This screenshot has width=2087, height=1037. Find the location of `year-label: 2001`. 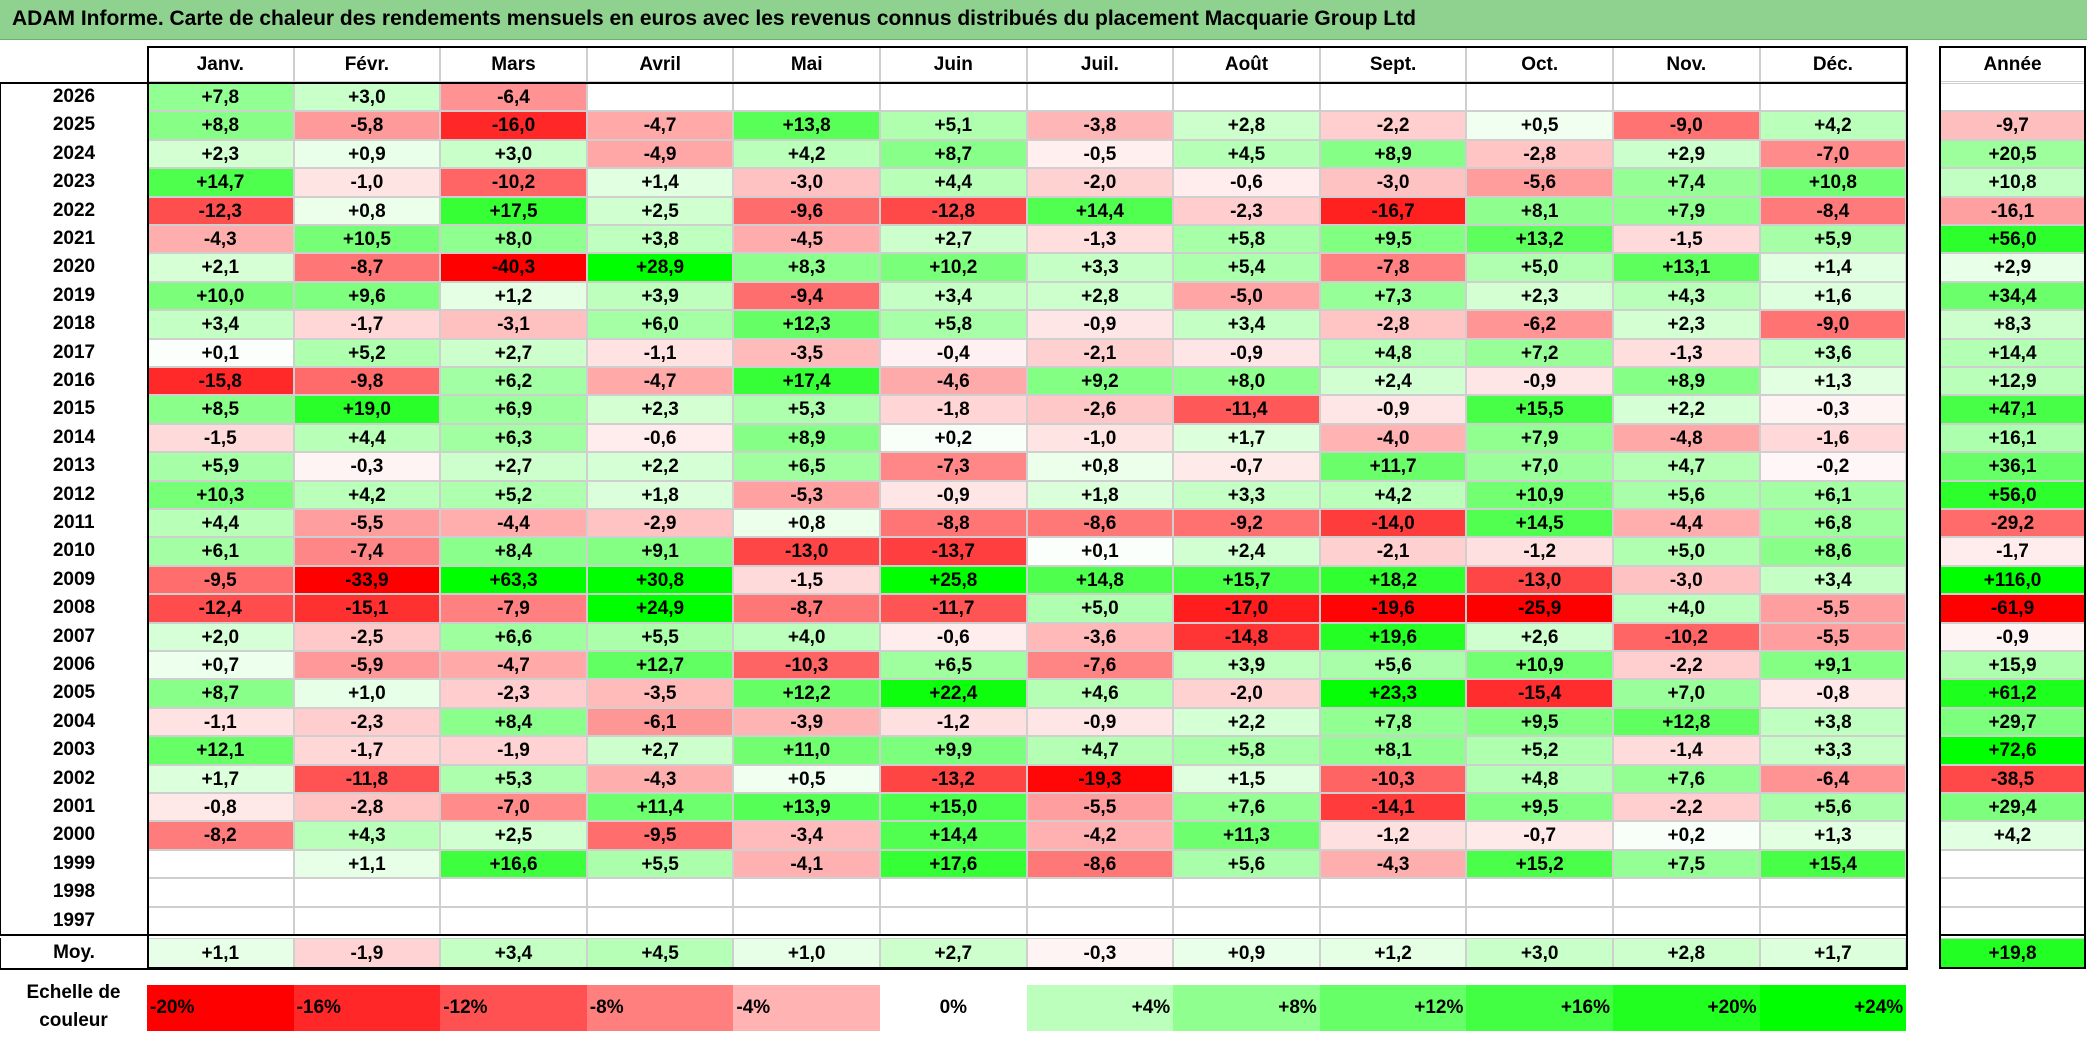

year-label: 2001 is located at coordinates (73, 807).